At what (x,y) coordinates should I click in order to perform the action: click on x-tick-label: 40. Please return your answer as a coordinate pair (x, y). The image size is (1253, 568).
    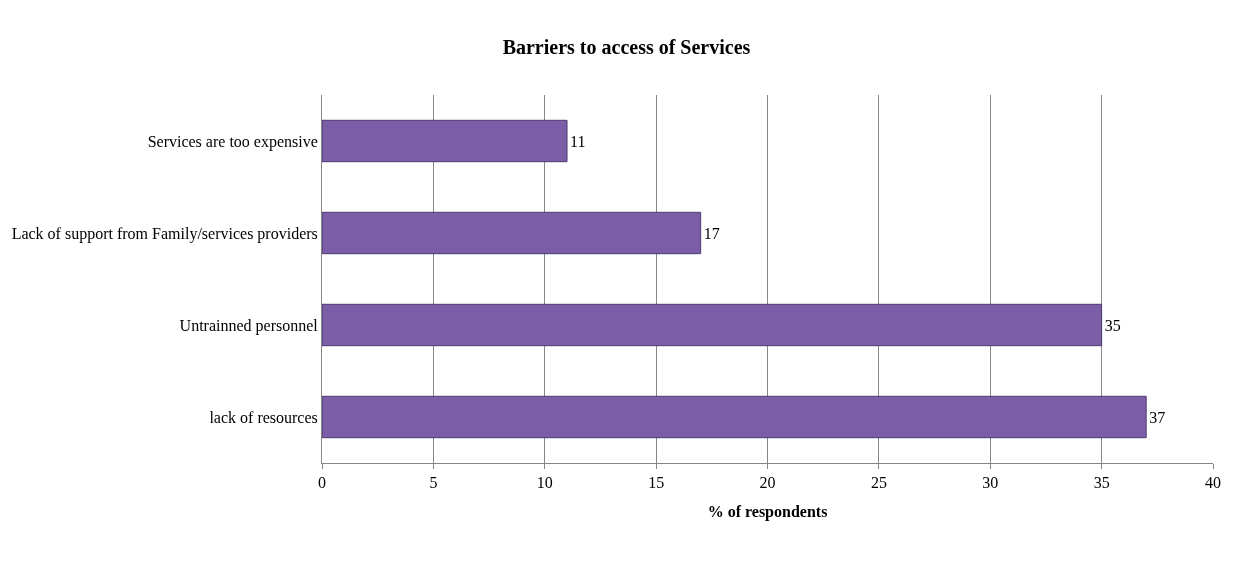
    Looking at the image, I should click on (1213, 483).